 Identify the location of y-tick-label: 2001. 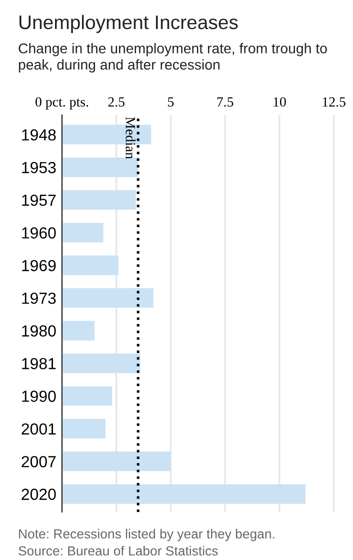
(39, 429).